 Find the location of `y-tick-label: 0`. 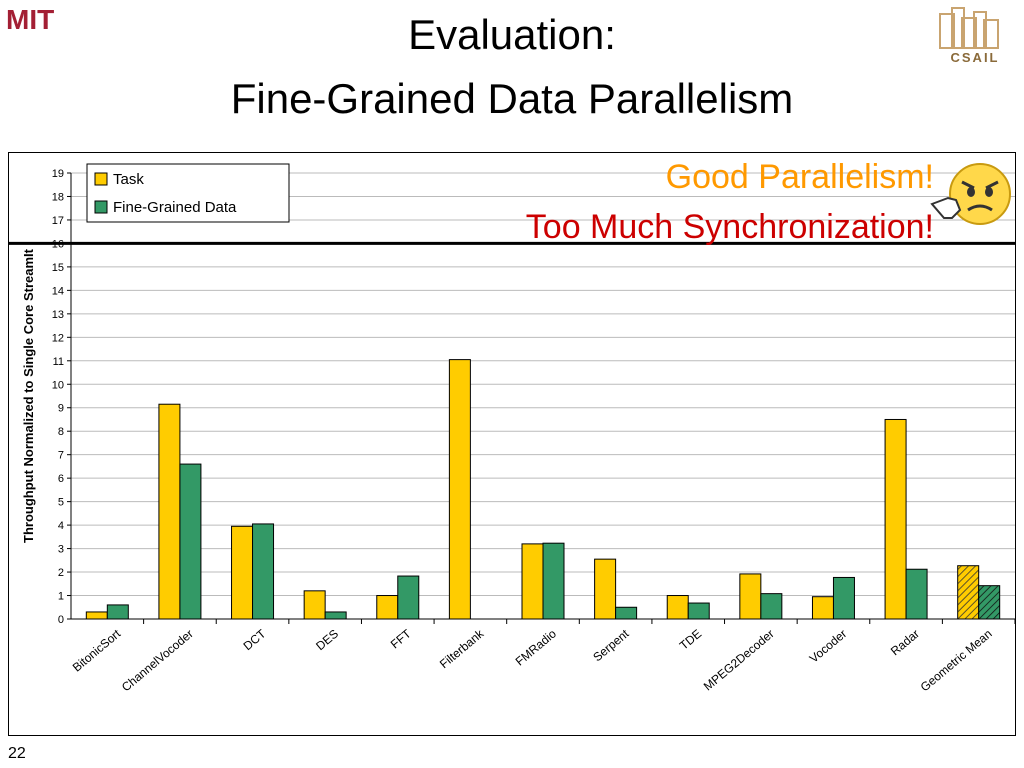

y-tick-label: 0 is located at coordinates (61, 620).